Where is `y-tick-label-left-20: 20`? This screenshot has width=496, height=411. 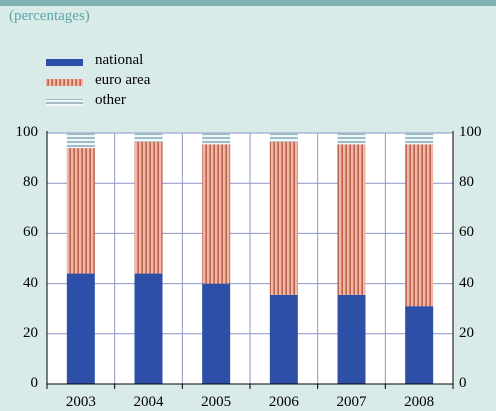 y-tick-label-left-20: 20 is located at coordinates (30, 332).